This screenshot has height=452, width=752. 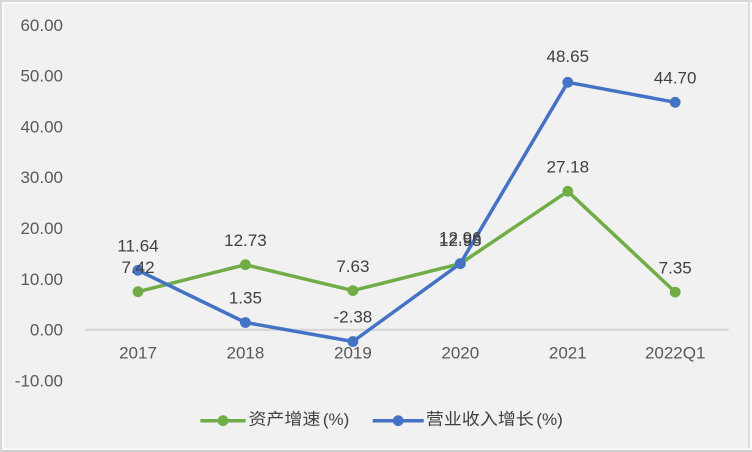 What do you see at coordinates (675, 353) in the screenshot?
I see `svg-text: 2022Q1` at bounding box center [675, 353].